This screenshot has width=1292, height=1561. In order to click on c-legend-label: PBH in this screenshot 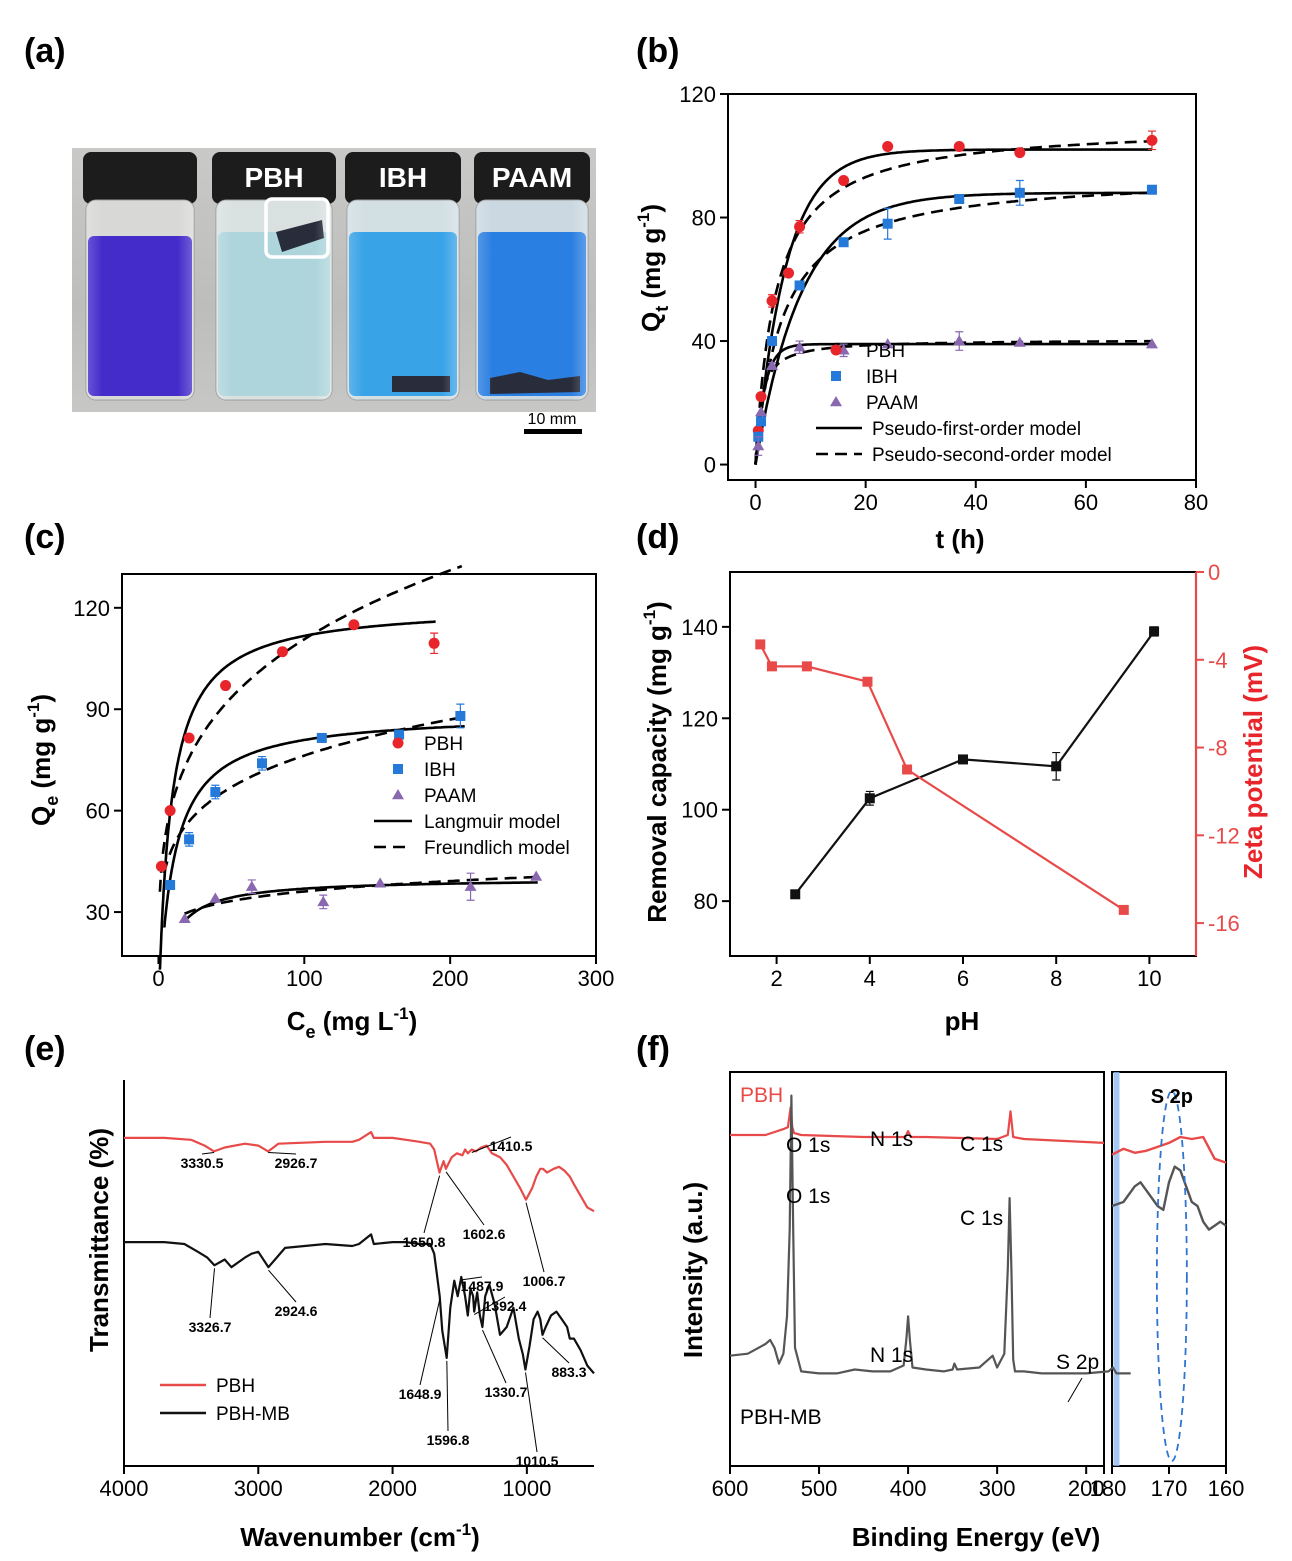, I will do `click(443, 744)`.